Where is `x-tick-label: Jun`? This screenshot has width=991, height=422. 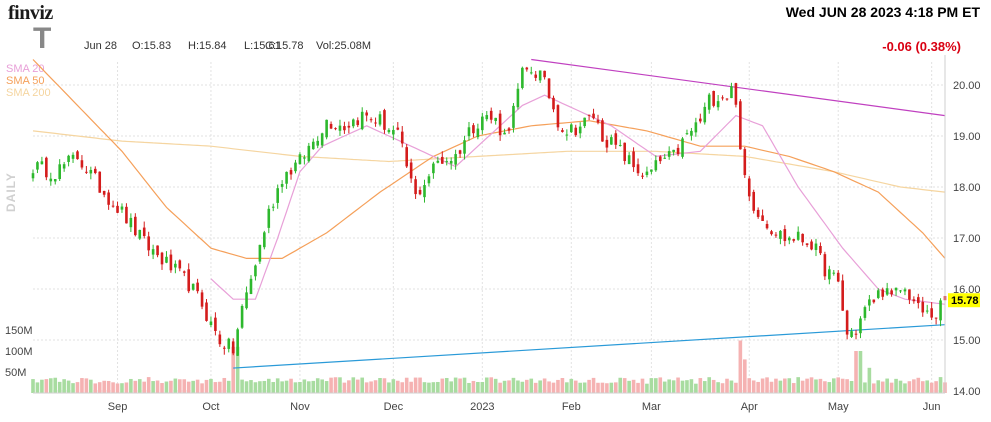
x-tick-label: Jun is located at coordinates (932, 407).